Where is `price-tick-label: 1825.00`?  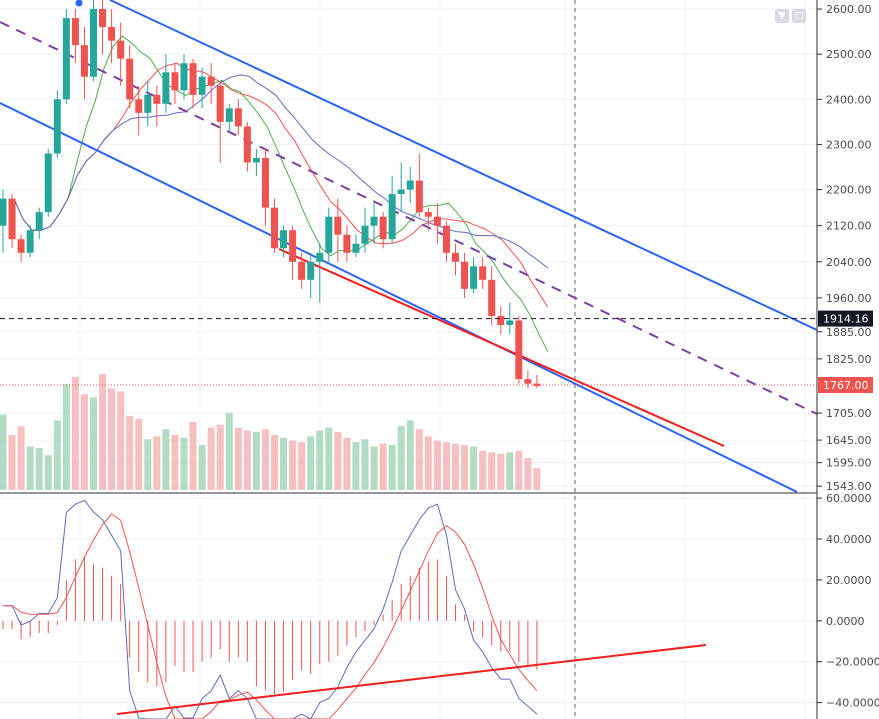 price-tick-label: 1825.00 is located at coordinates (849, 359).